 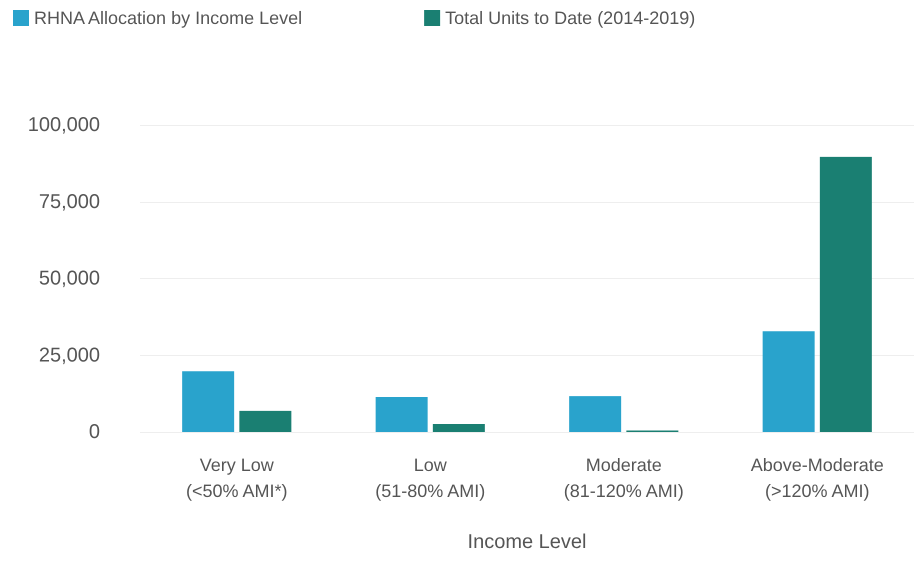 What do you see at coordinates (69, 279) in the screenshot?
I see `y-tick-label: 50,000` at bounding box center [69, 279].